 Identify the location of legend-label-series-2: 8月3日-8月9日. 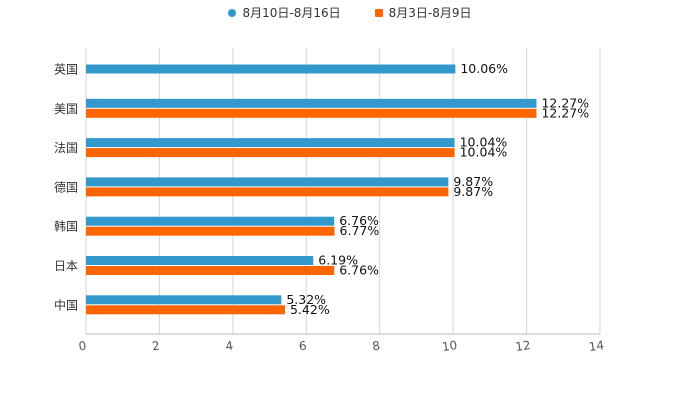
(430, 13).